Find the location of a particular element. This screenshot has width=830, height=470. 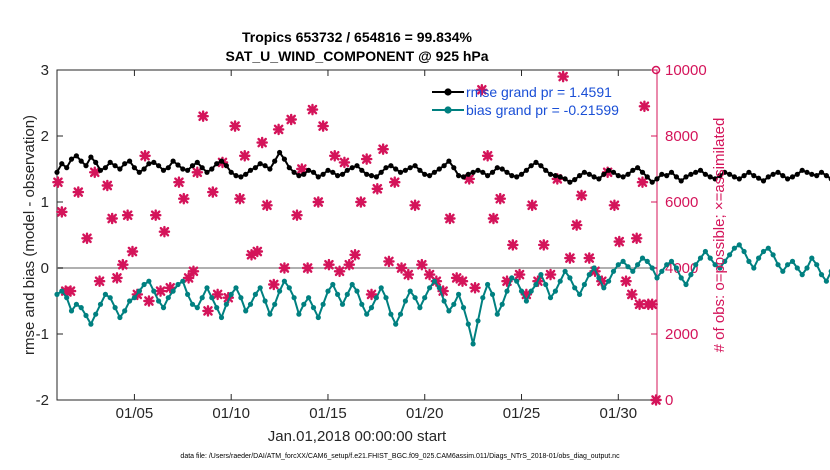

y-axis-label: rmse and bias (model - observation) is located at coordinates (29, 235).